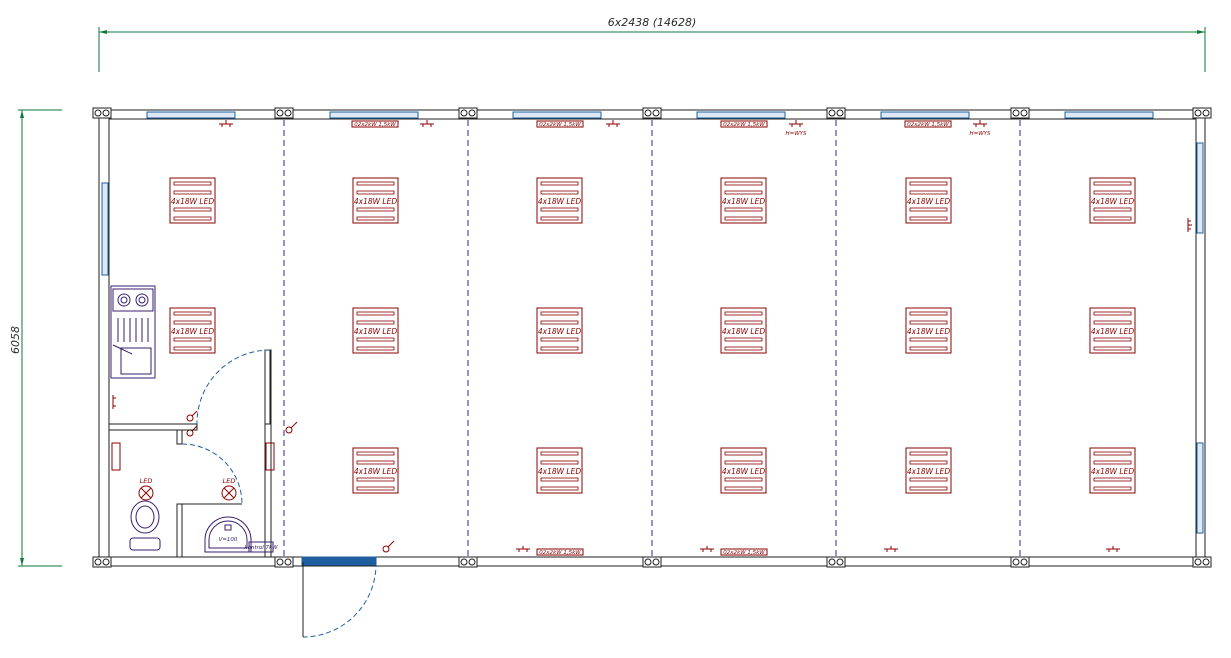  What do you see at coordinates (229, 481) in the screenshot?
I see `hall-led-label: LED` at bounding box center [229, 481].